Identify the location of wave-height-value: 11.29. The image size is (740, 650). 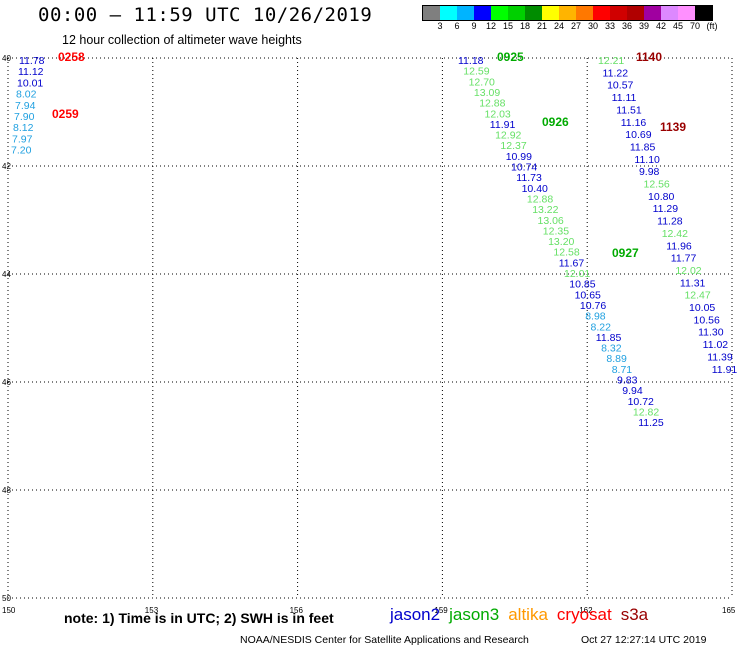
(666, 209).